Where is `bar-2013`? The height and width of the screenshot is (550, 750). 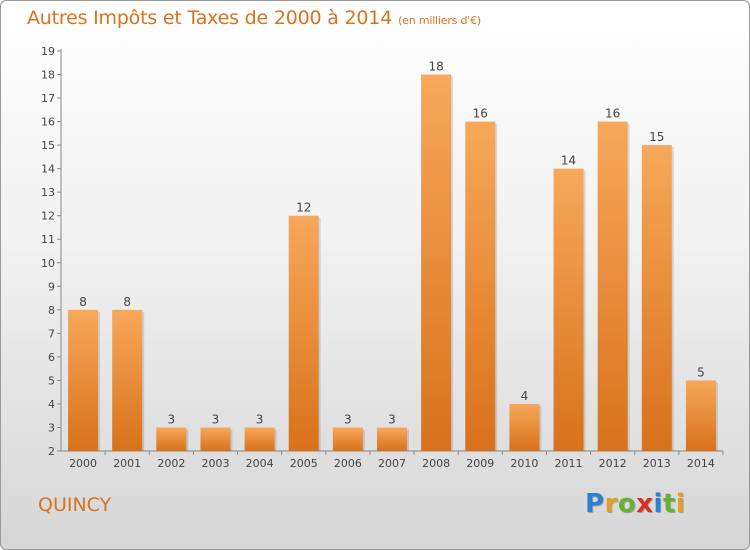 bar-2013 is located at coordinates (656, 298).